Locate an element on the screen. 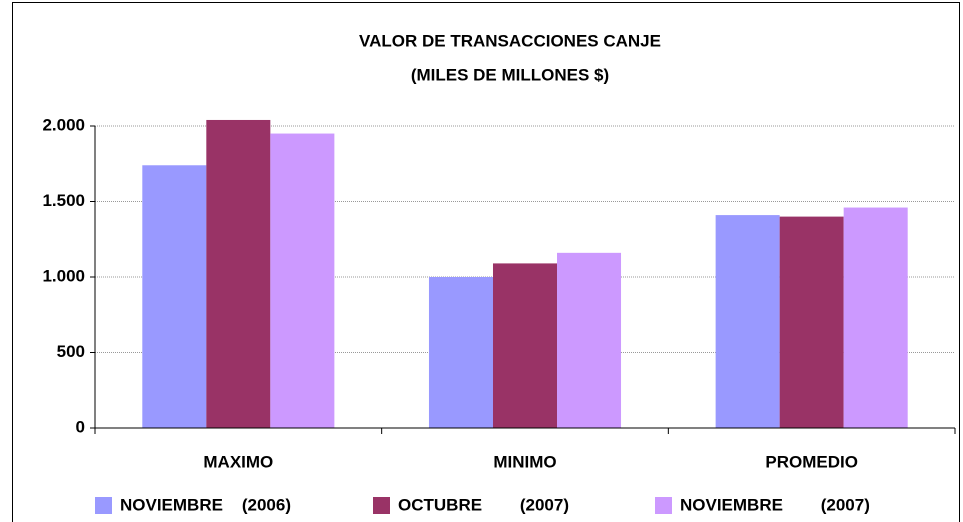 The width and height of the screenshot is (963, 522). legend-label: NOVIEMBRE (2006) is located at coordinates (205, 504).